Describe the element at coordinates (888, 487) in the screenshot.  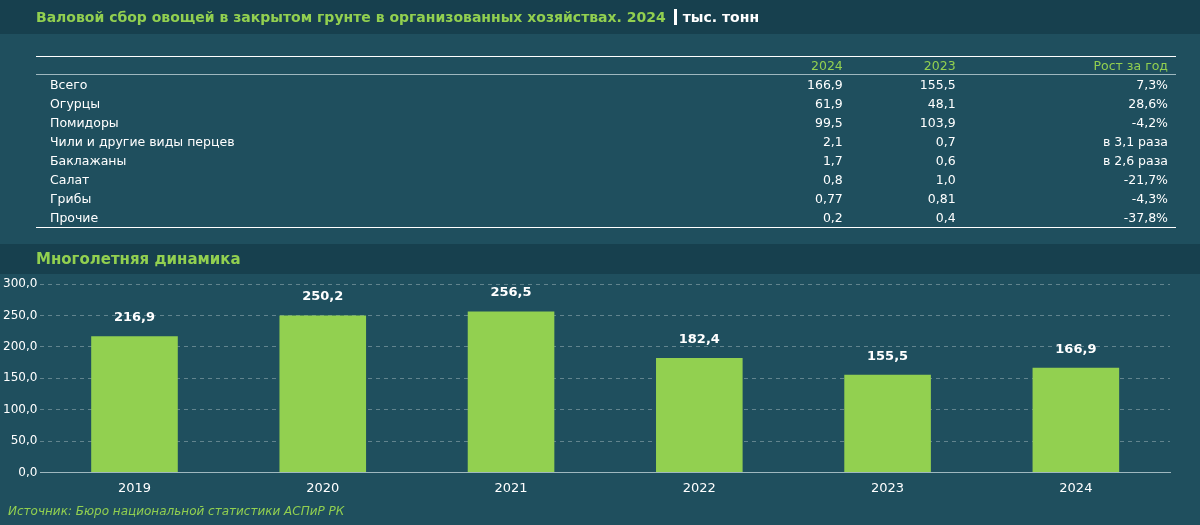
I see `x-tick-label: 2023` at that location.